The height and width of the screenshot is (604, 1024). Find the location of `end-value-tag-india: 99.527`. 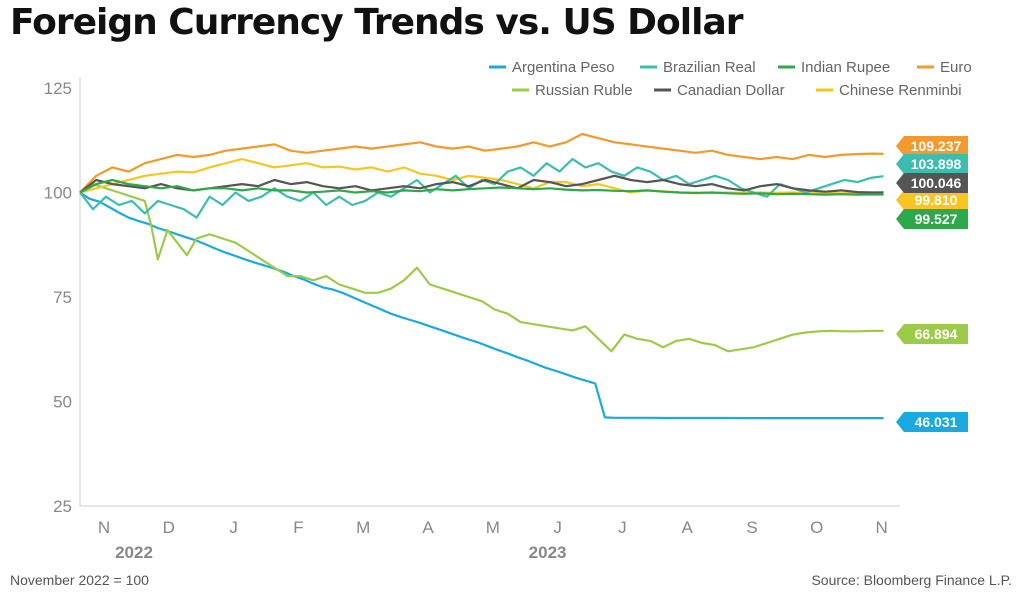

end-value-tag-india: 99.527 is located at coordinates (932, 219).